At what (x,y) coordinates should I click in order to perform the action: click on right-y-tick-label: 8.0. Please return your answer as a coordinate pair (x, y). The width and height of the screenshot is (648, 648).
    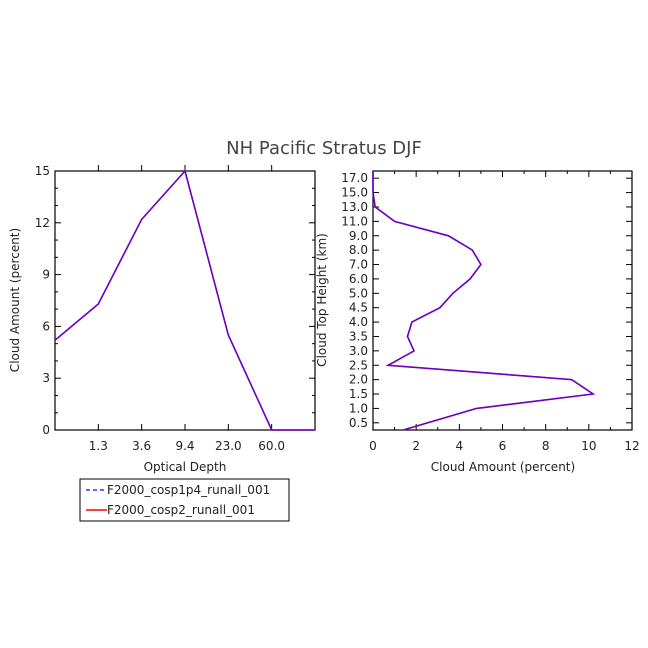
    Looking at the image, I should click on (358, 250).